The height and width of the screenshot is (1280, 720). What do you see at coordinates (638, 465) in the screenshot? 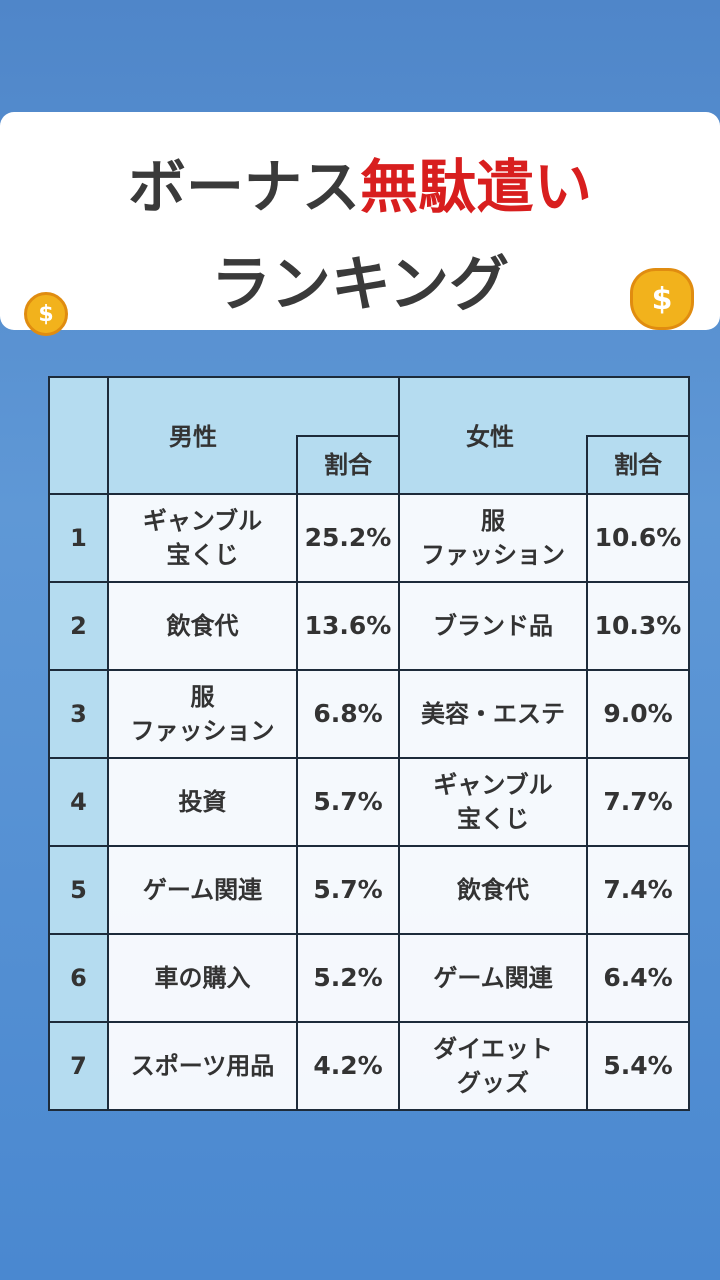
I see `female-share-header: 割合` at bounding box center [638, 465].